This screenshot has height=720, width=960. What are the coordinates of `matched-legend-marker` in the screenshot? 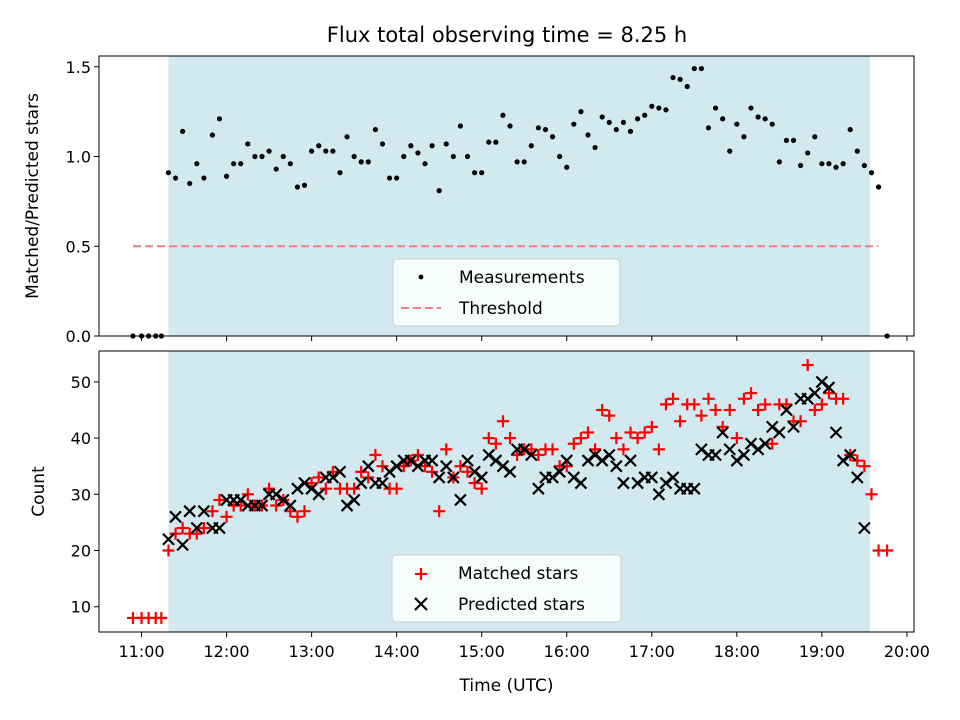 It's located at (421, 574).